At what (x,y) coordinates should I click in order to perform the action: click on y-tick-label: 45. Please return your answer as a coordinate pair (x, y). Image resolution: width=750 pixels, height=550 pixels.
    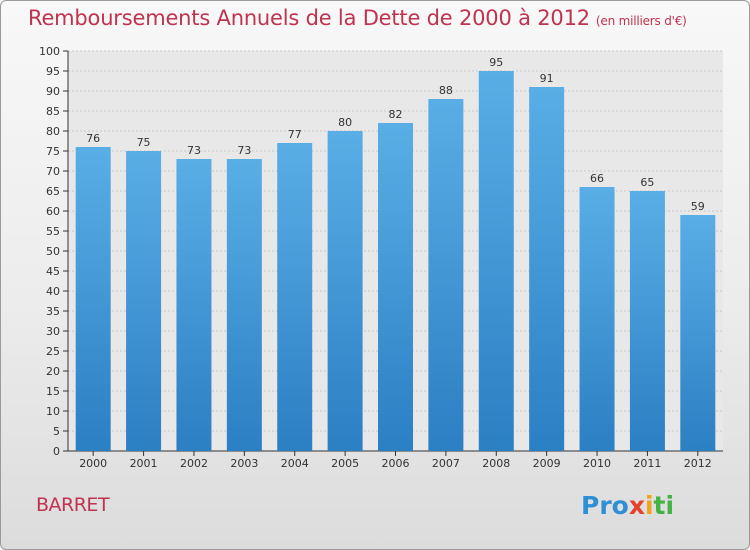
    Looking at the image, I should click on (53, 271).